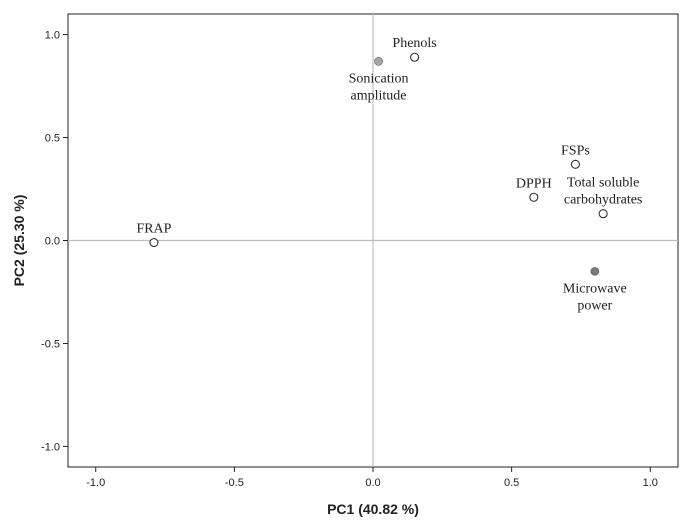  I want to click on y-axis-title: PC2 (25.30 %), so click(19, 241).